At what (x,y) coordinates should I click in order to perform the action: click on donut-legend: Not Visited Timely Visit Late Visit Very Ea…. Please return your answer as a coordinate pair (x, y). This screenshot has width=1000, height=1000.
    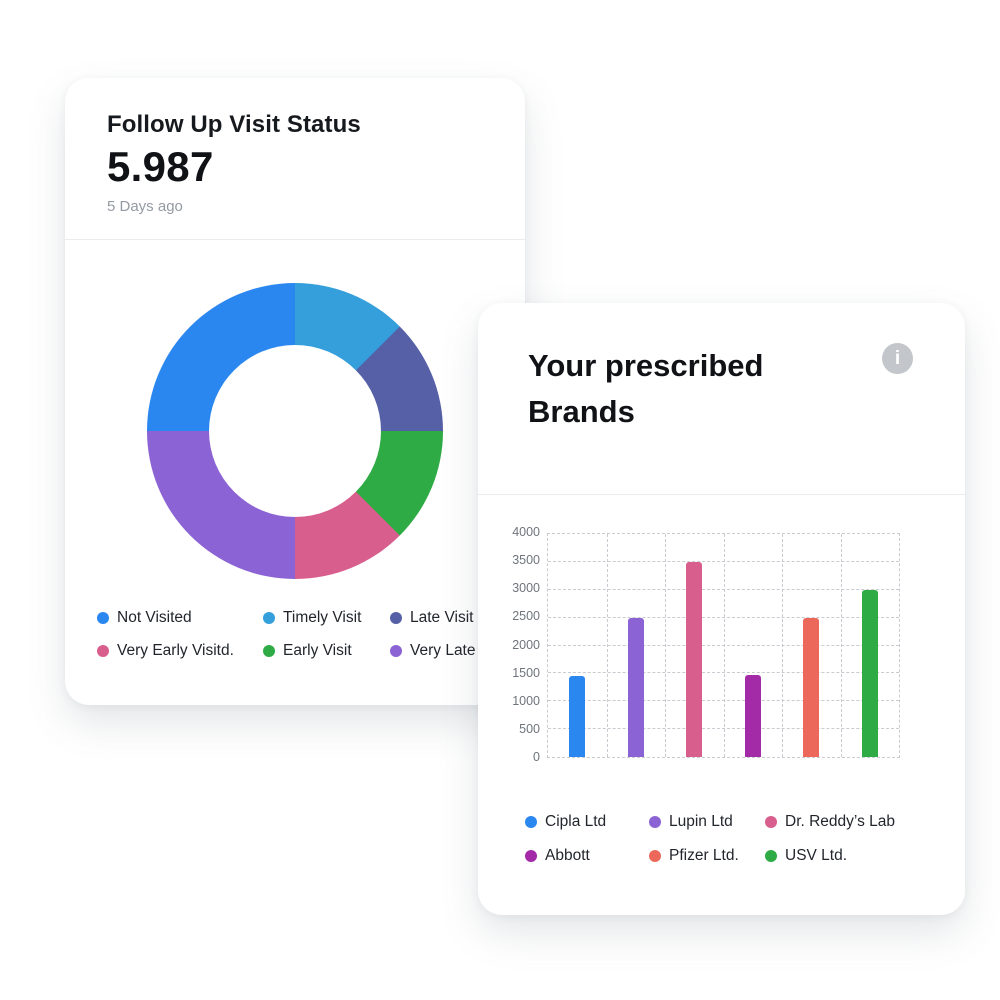
    Looking at the image, I should click on (306, 634).